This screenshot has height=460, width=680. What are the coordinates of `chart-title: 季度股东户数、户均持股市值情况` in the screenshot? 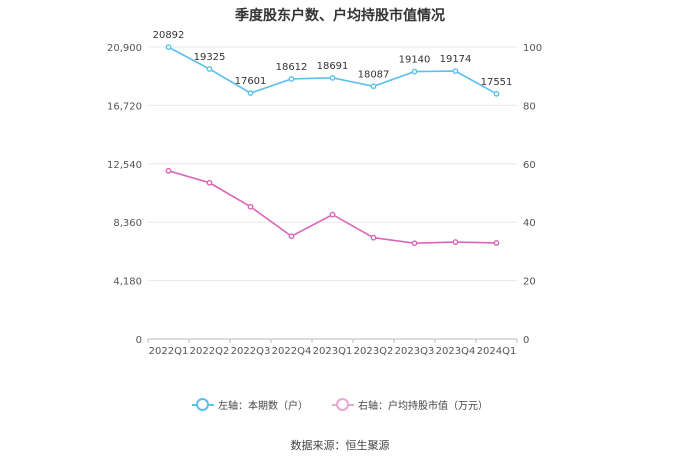 It's located at (340, 16).